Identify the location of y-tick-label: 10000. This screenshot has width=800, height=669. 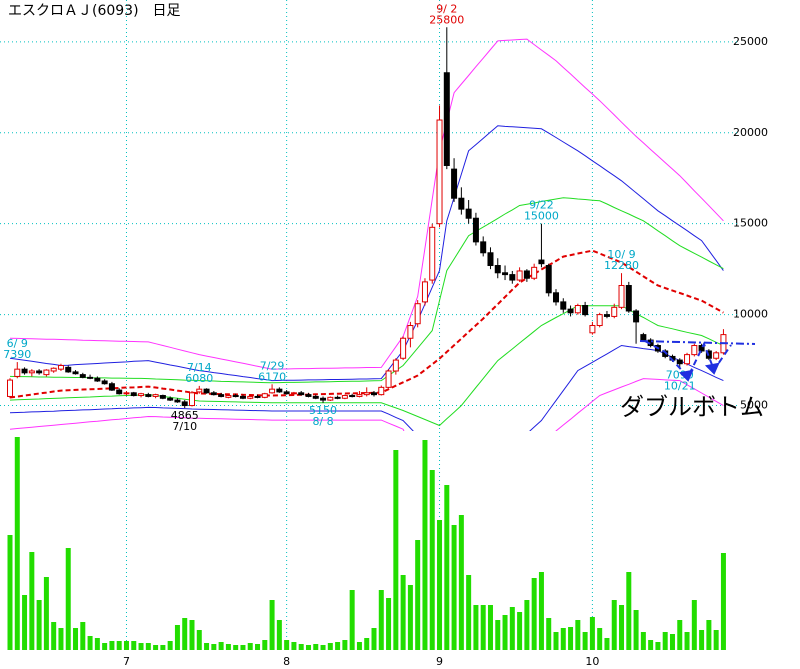
(750, 314).